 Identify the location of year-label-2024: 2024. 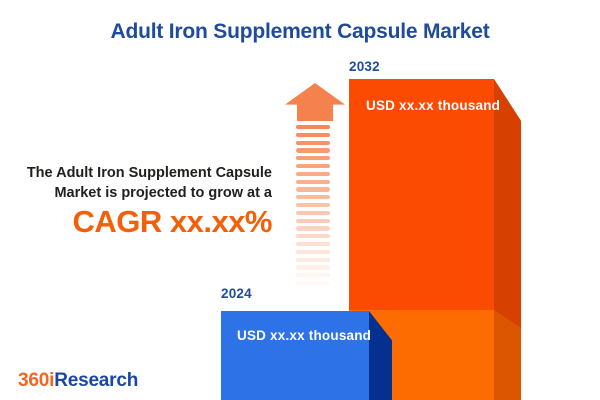
(236, 293).